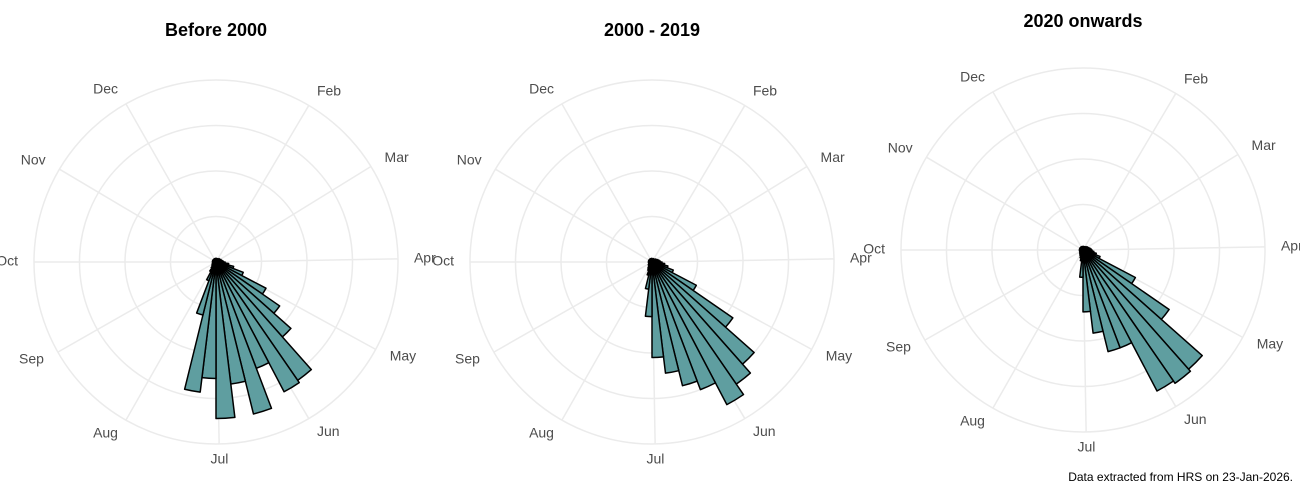 Image resolution: width=1300 pixels, height=500 pixels. Describe the element at coordinates (1180, 477) in the screenshot. I see `caption: Data extracted from HRS on 23-Jan-2026.` at that location.